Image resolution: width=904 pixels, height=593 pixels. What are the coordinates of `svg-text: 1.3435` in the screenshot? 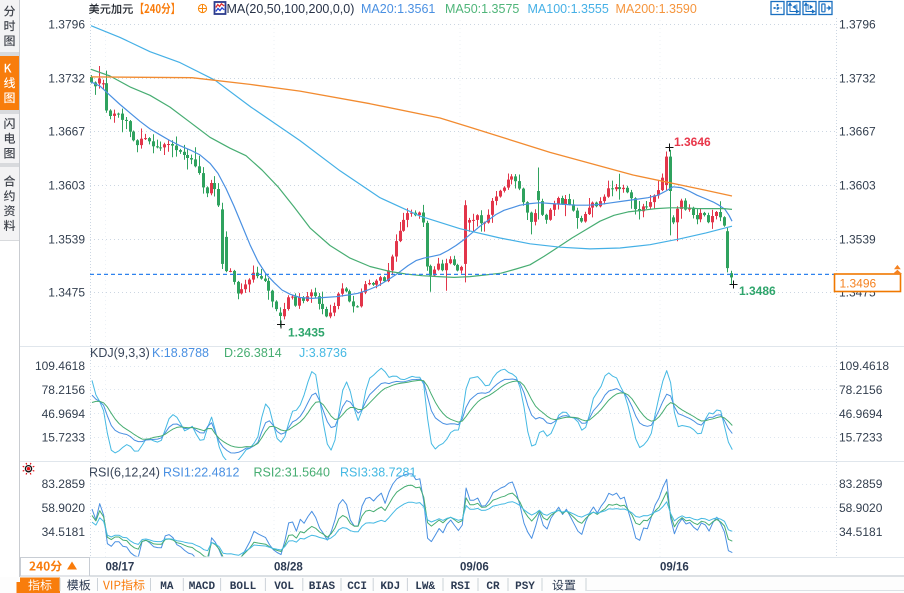 It's located at (306, 333).